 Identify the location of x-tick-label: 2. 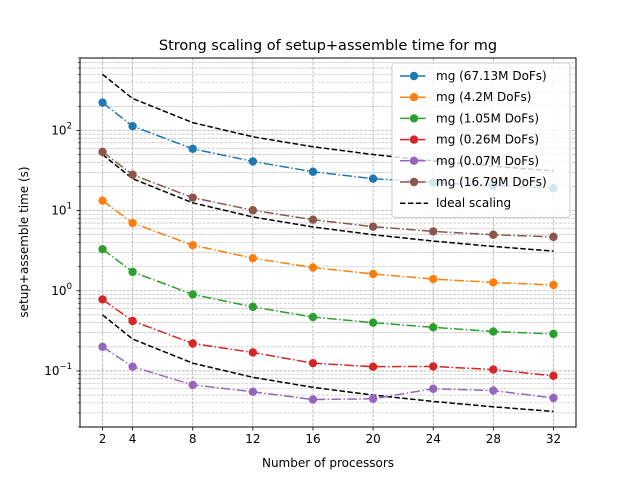
(103, 439).